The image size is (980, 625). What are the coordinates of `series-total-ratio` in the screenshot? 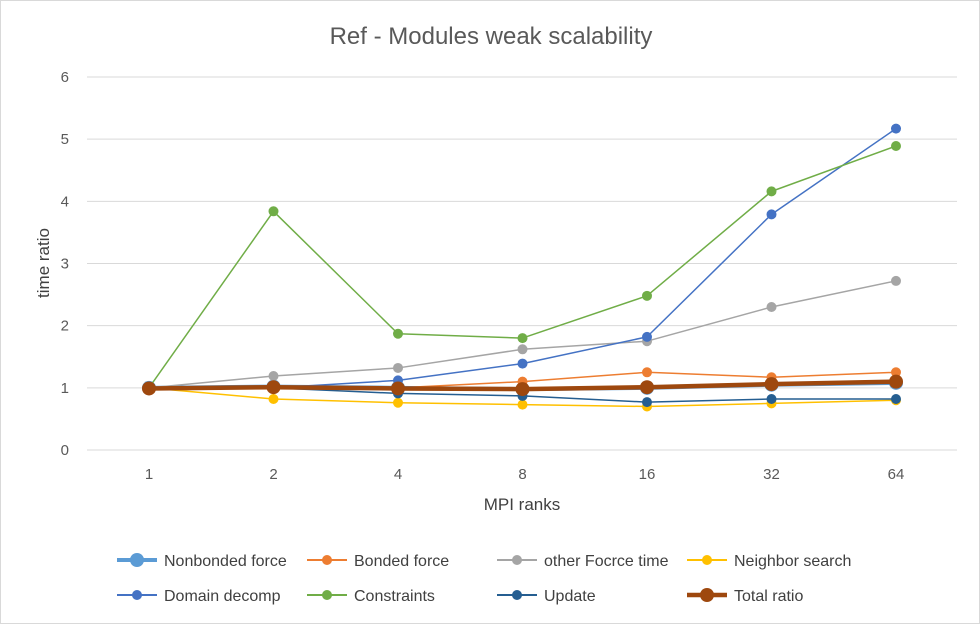 It's located at (522, 385).